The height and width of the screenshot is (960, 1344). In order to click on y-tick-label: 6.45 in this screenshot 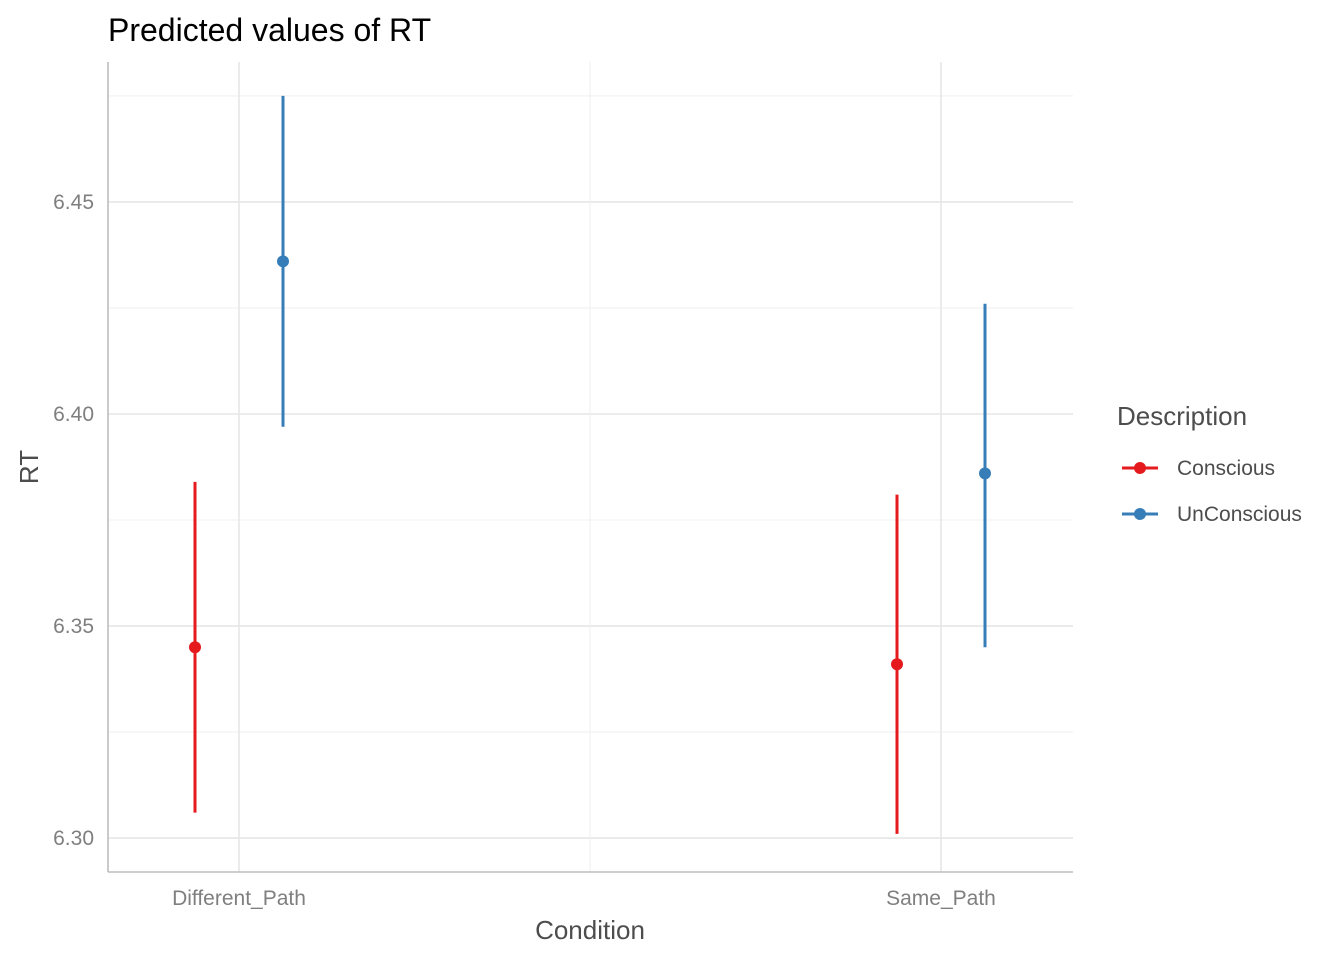, I will do `click(73, 202)`.